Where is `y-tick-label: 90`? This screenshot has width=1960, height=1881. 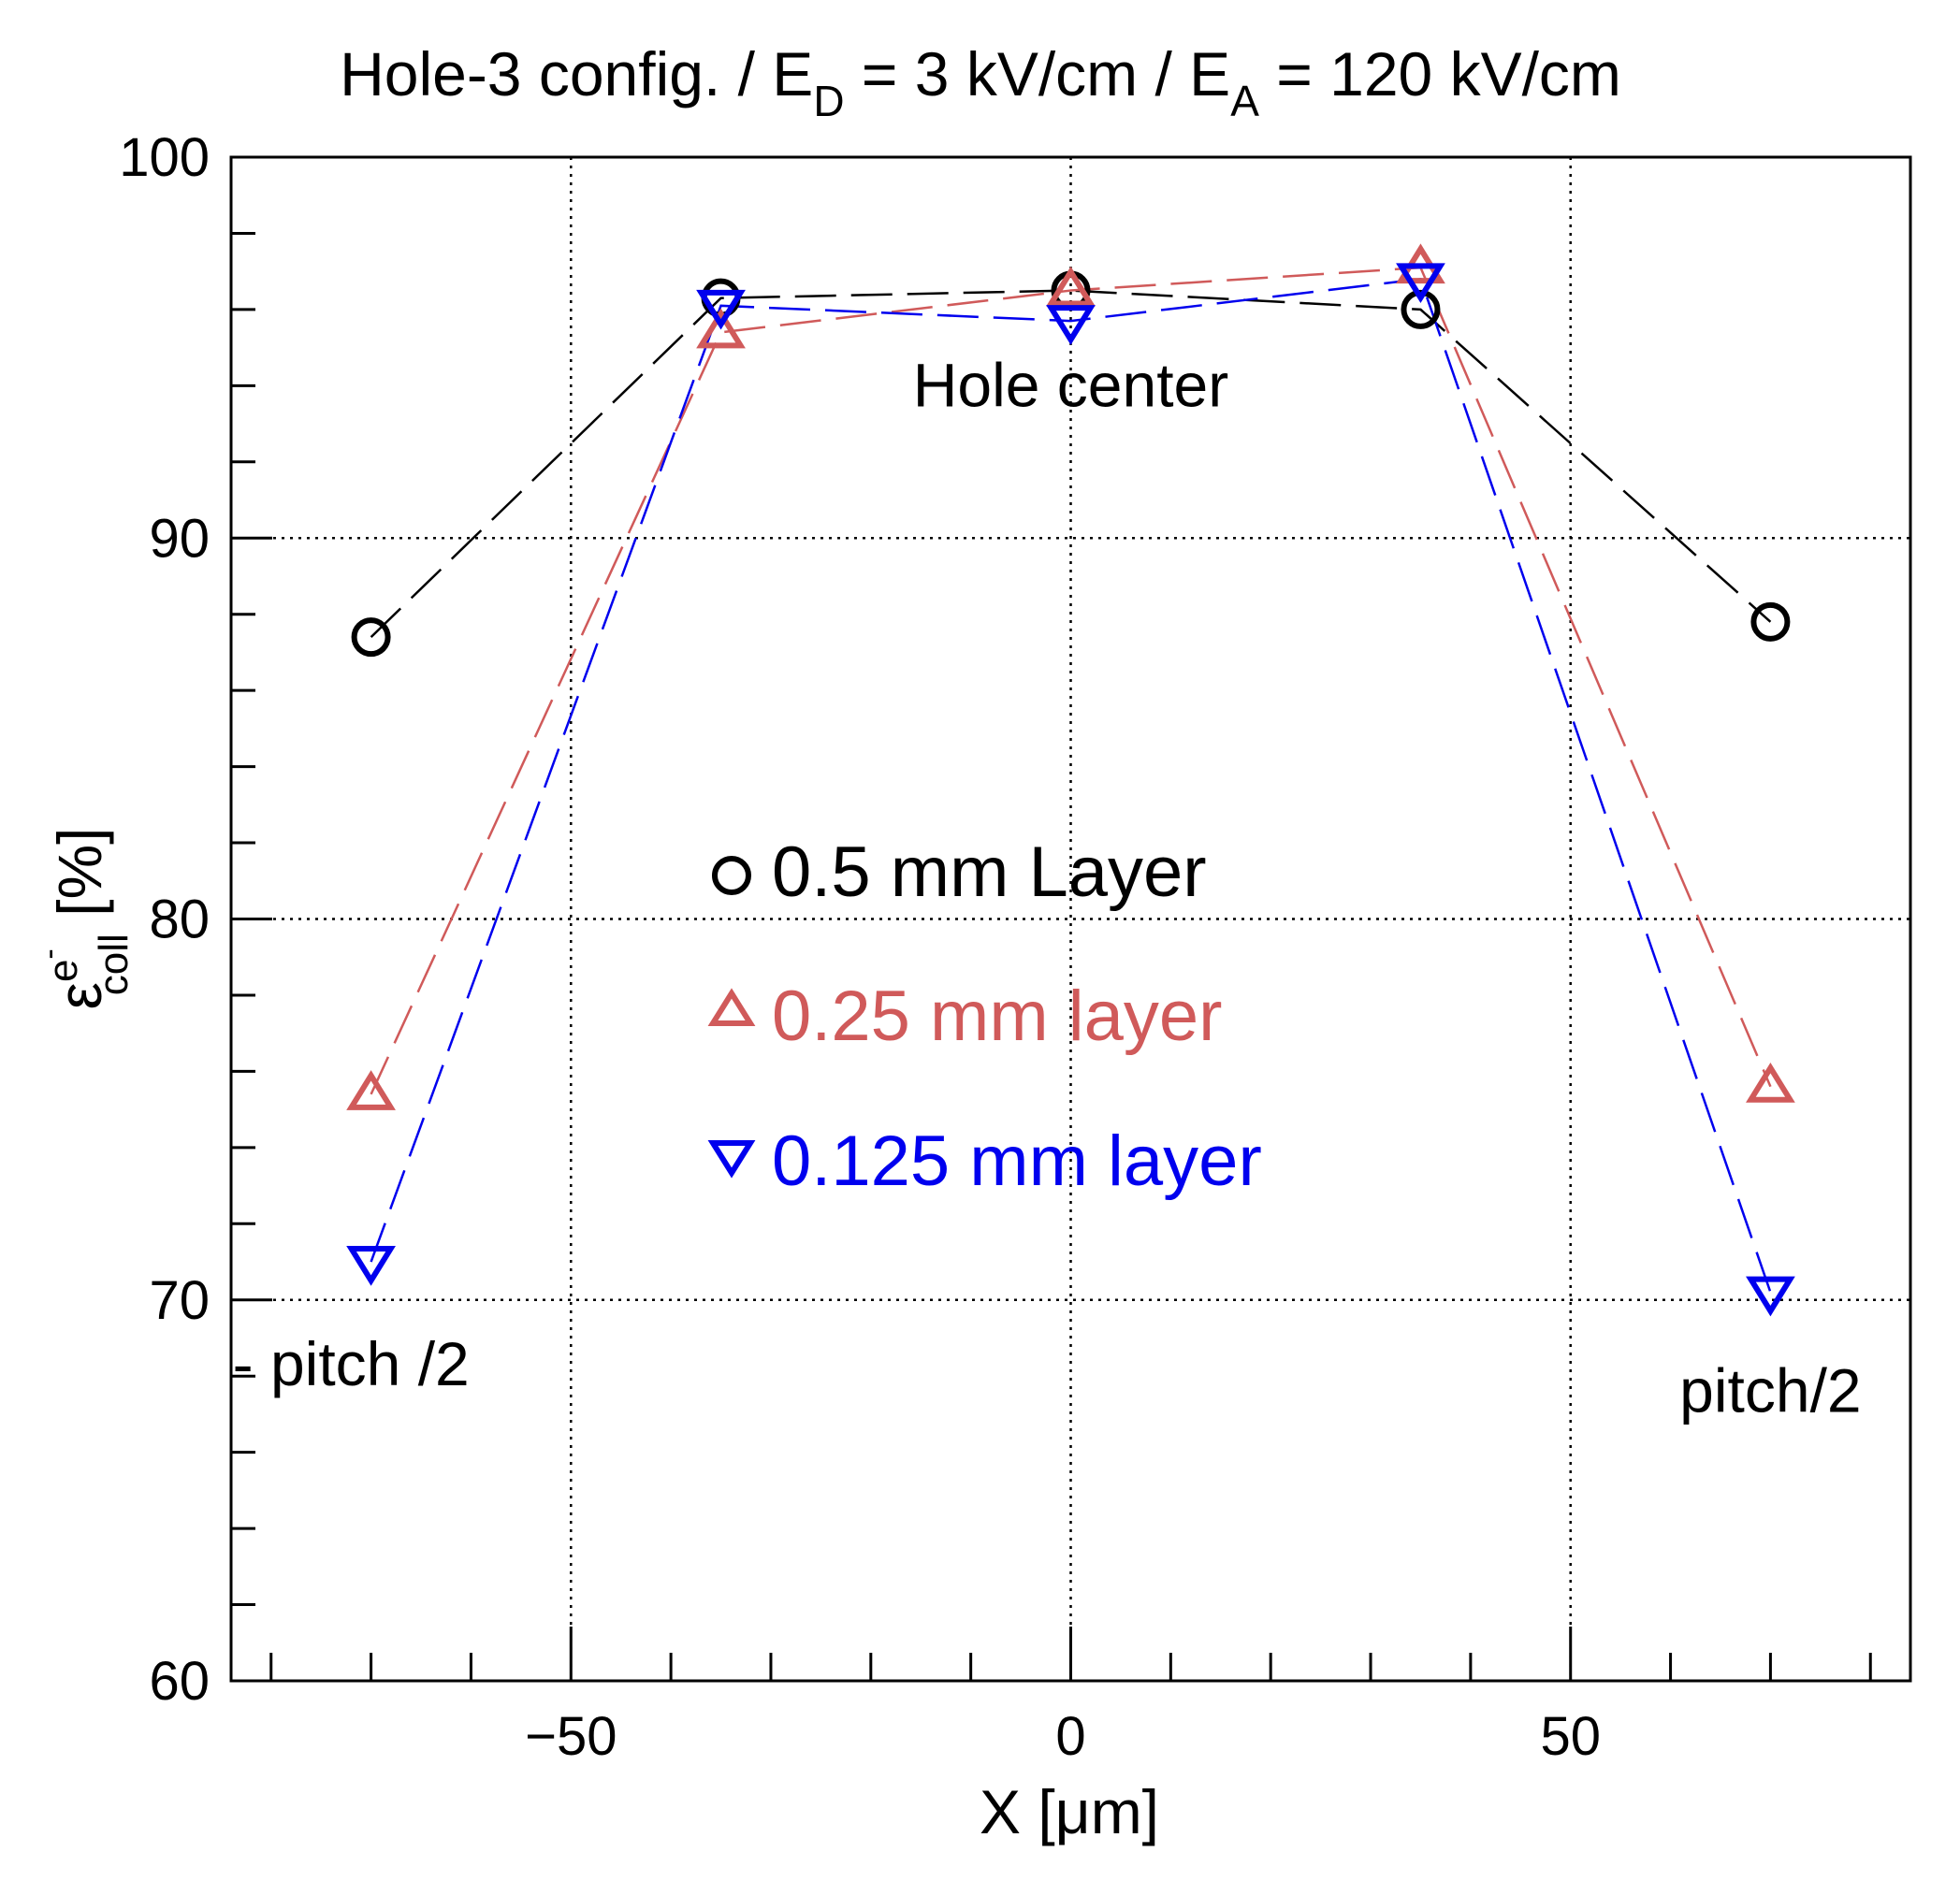
y-tick-label: 90 is located at coordinates (180, 538).